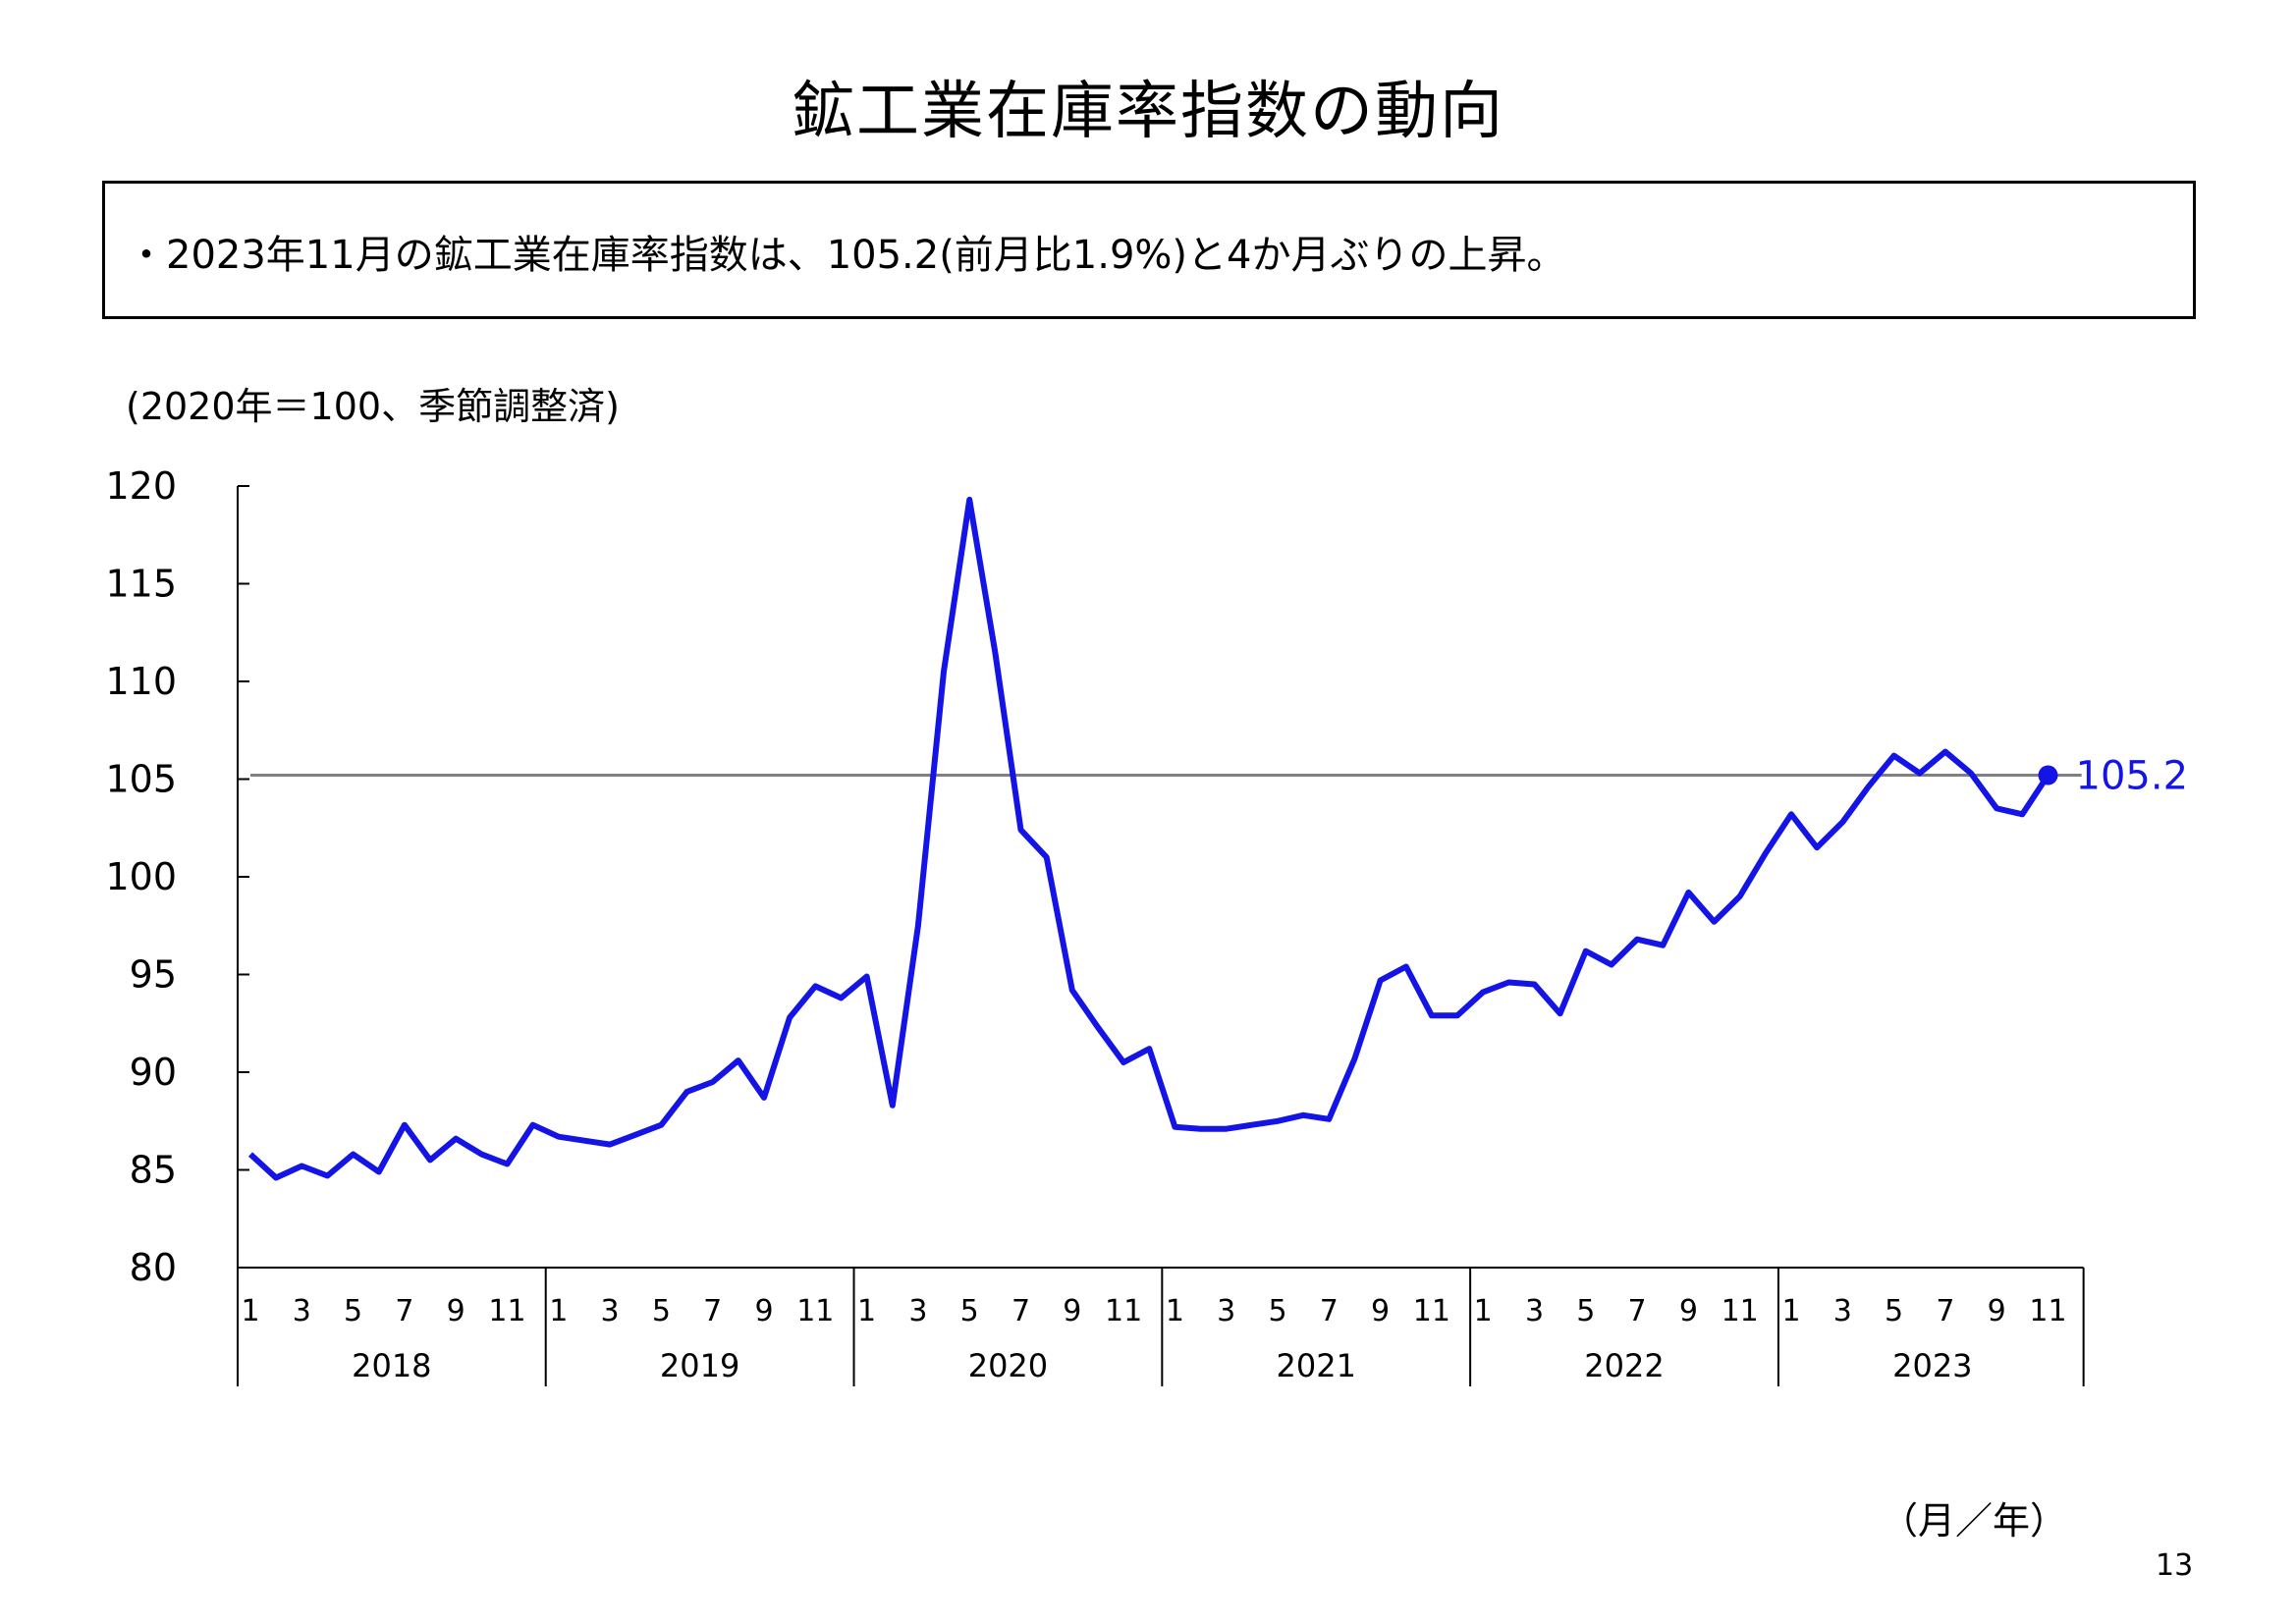 Image resolution: width=2296 pixels, height=1624 pixels. I want to click on y-tick-label: 110, so click(141, 681).